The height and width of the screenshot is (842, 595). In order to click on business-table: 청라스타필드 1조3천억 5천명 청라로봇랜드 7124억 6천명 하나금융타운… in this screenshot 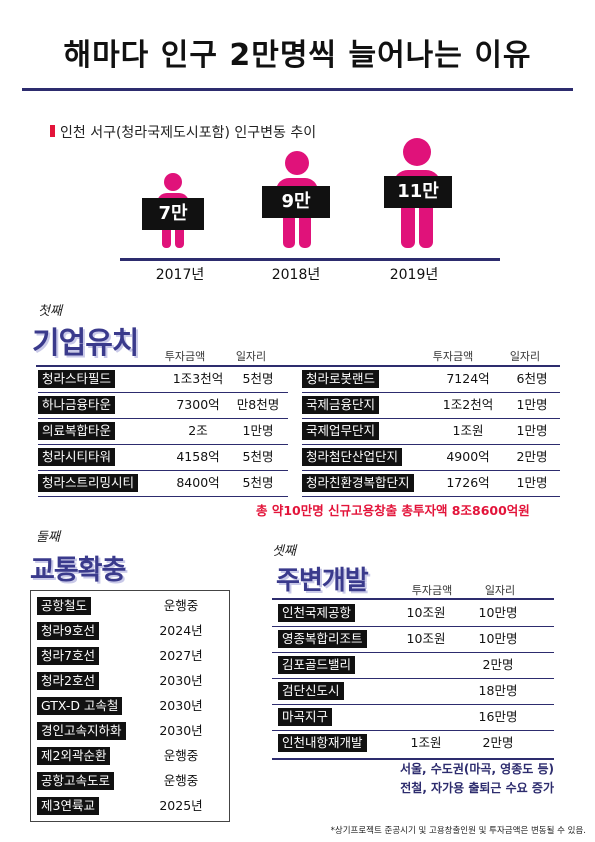, I will do `click(299, 435)`.